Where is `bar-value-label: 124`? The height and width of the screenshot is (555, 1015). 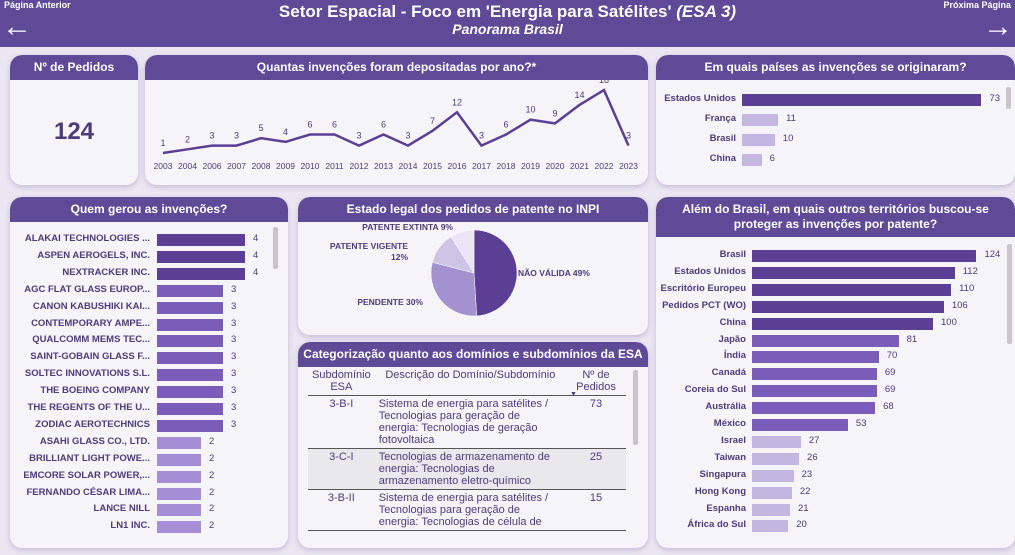 bar-value-label: 124 is located at coordinates (992, 254).